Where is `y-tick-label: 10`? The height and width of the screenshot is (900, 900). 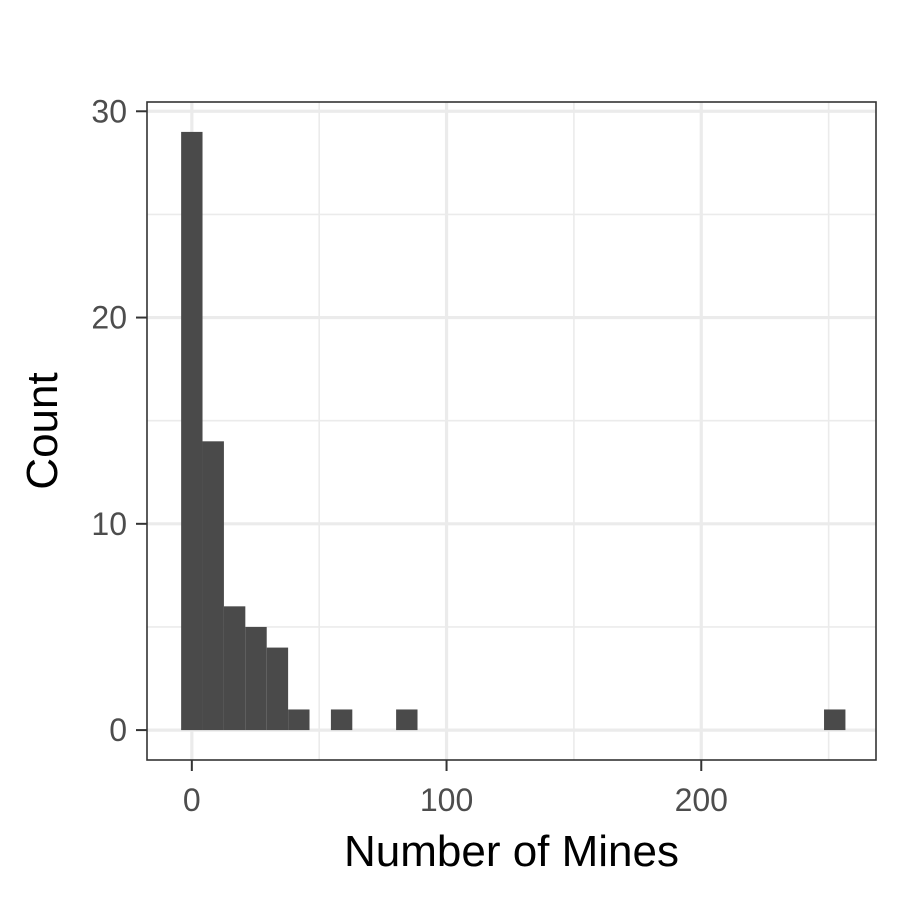
y-tick-label: 10 is located at coordinates (109, 524).